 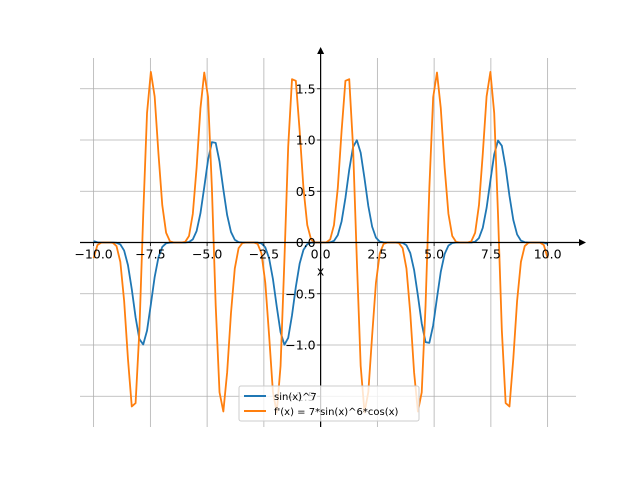 What do you see at coordinates (306, 88) in the screenshot?
I see `y-tick-label: 1.5` at bounding box center [306, 88].